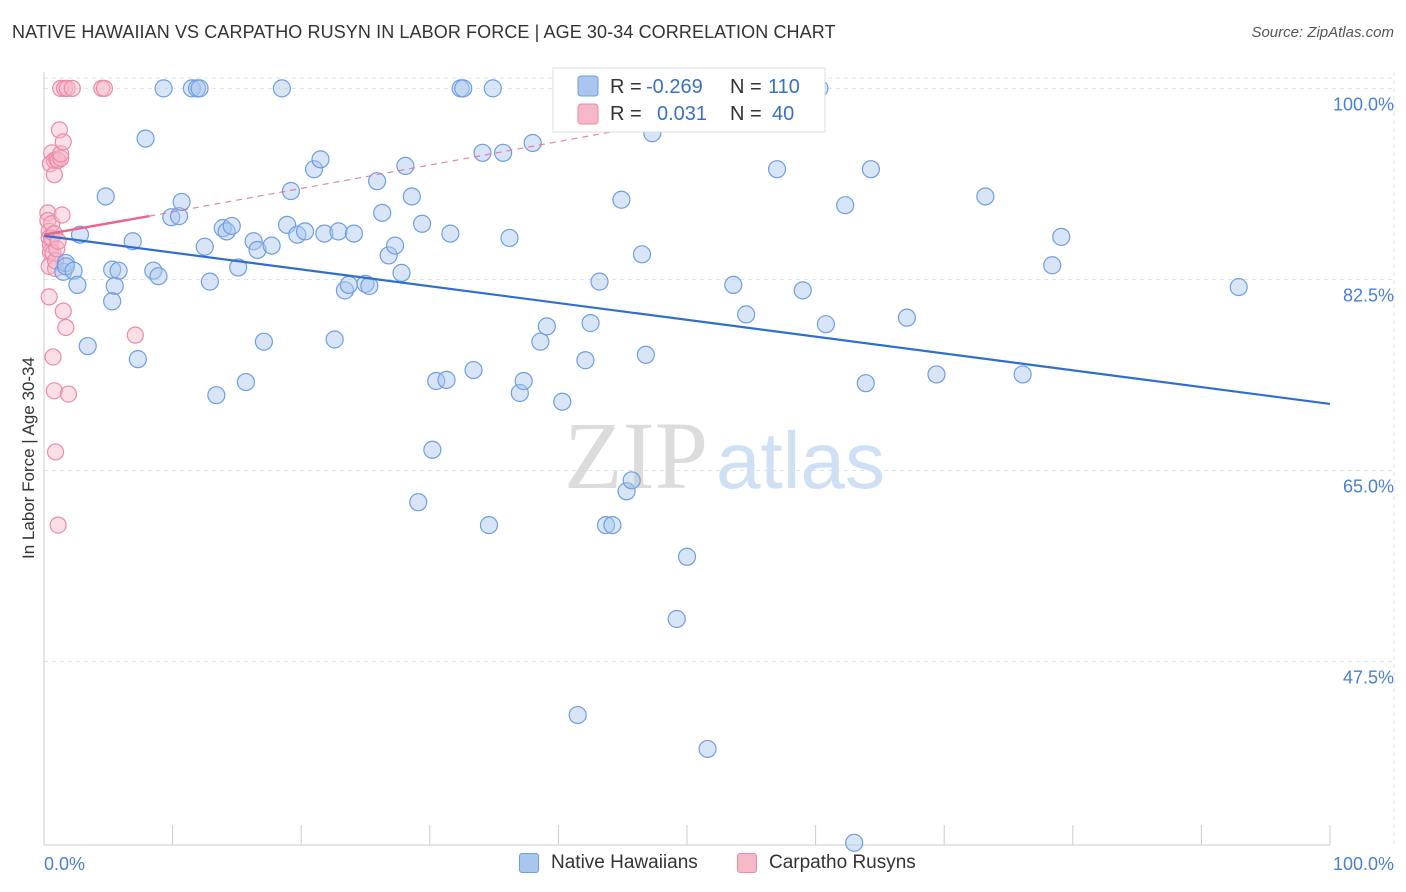 This screenshot has height=892, width=1406. What do you see at coordinates (28, 458) in the screenshot?
I see `y-axis-label: In Labor Force | Age 30-34` at bounding box center [28, 458].